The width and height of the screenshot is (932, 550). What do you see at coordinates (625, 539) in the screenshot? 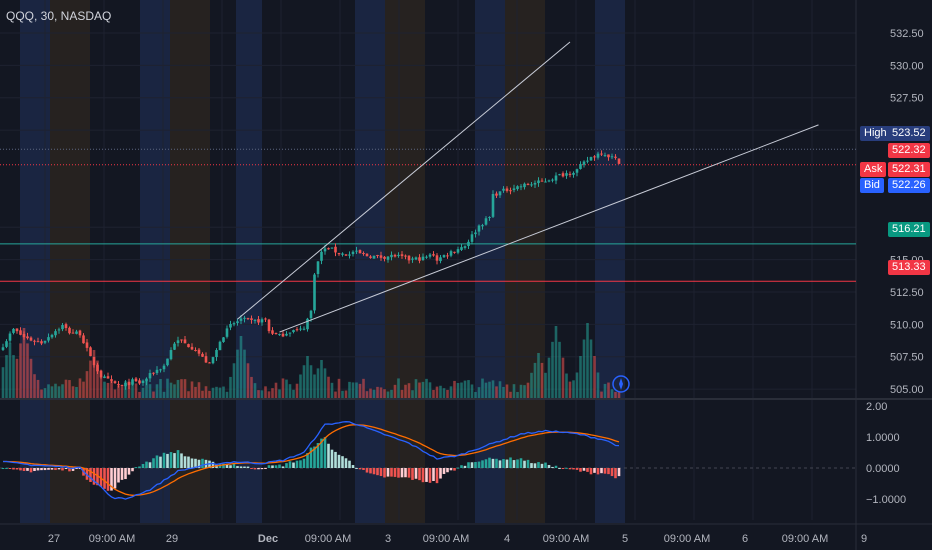
I see `time-tick-label: 5` at bounding box center [625, 539].